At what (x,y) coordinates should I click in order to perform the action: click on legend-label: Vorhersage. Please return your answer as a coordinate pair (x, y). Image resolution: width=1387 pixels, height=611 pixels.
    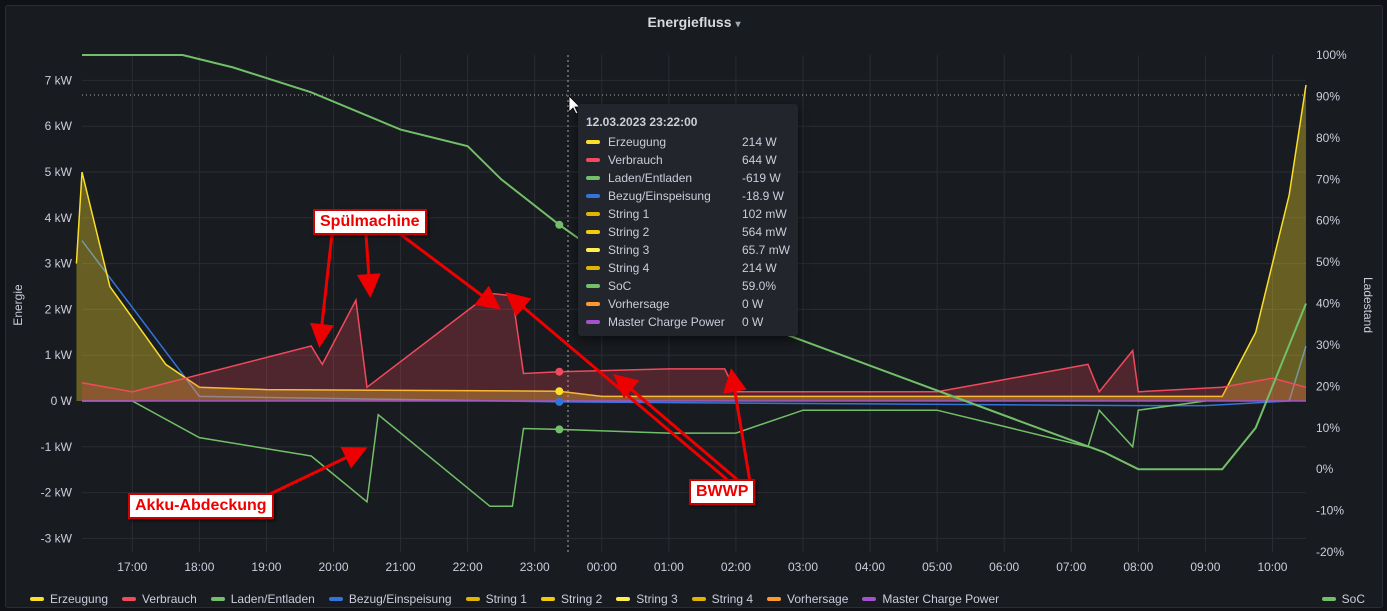
    Looking at the image, I should click on (818, 599).